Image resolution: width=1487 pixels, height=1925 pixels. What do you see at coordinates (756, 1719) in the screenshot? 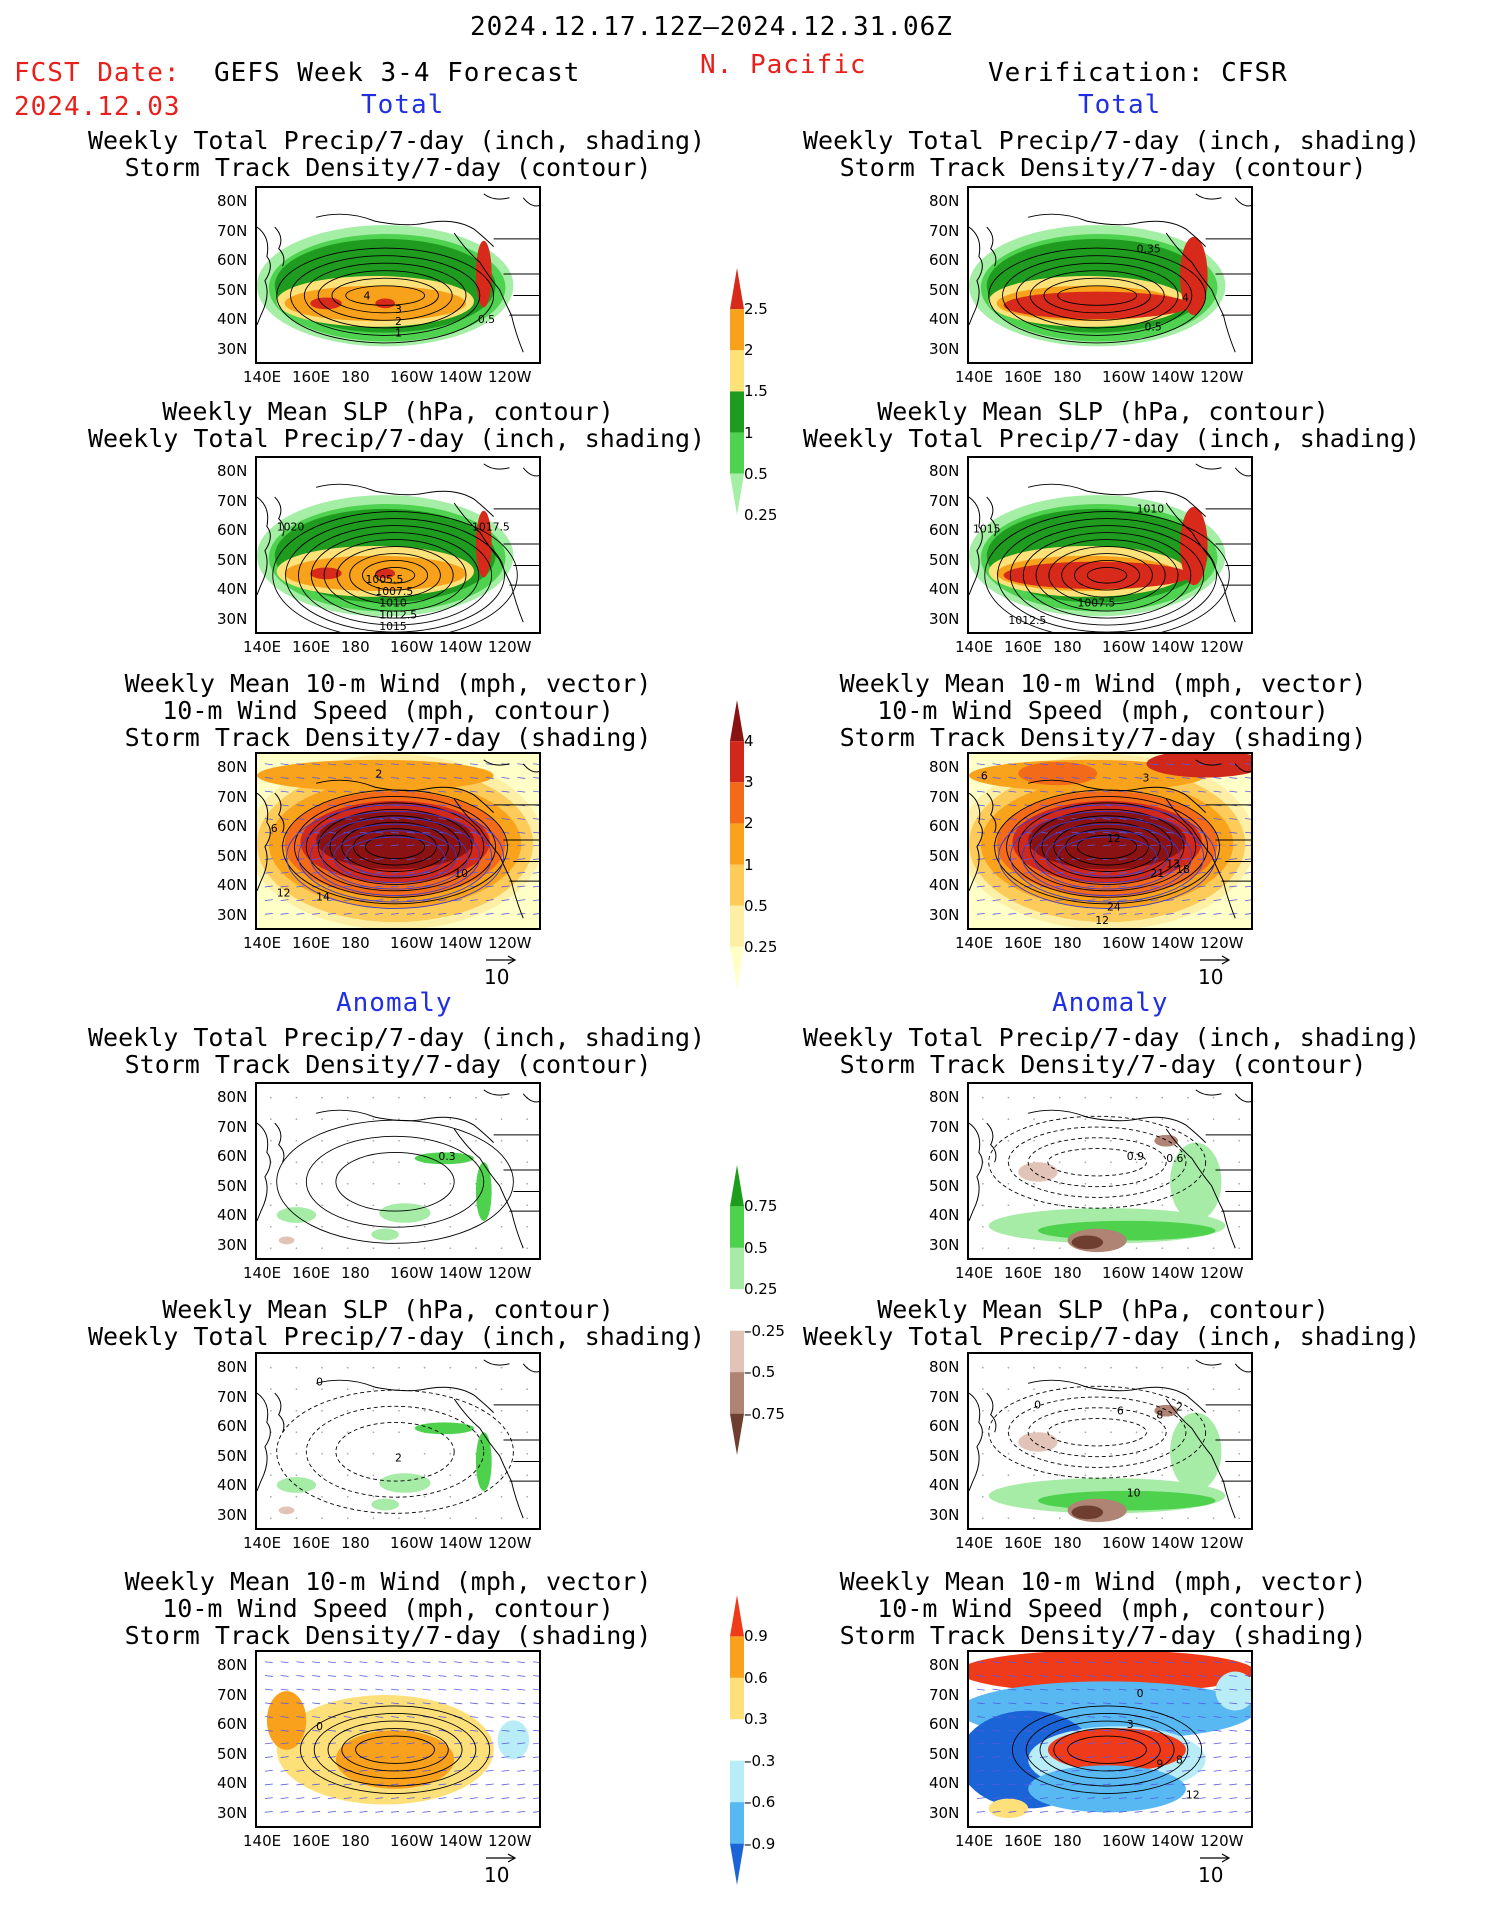
I see `colorbar-tick-label: 0.3` at bounding box center [756, 1719].